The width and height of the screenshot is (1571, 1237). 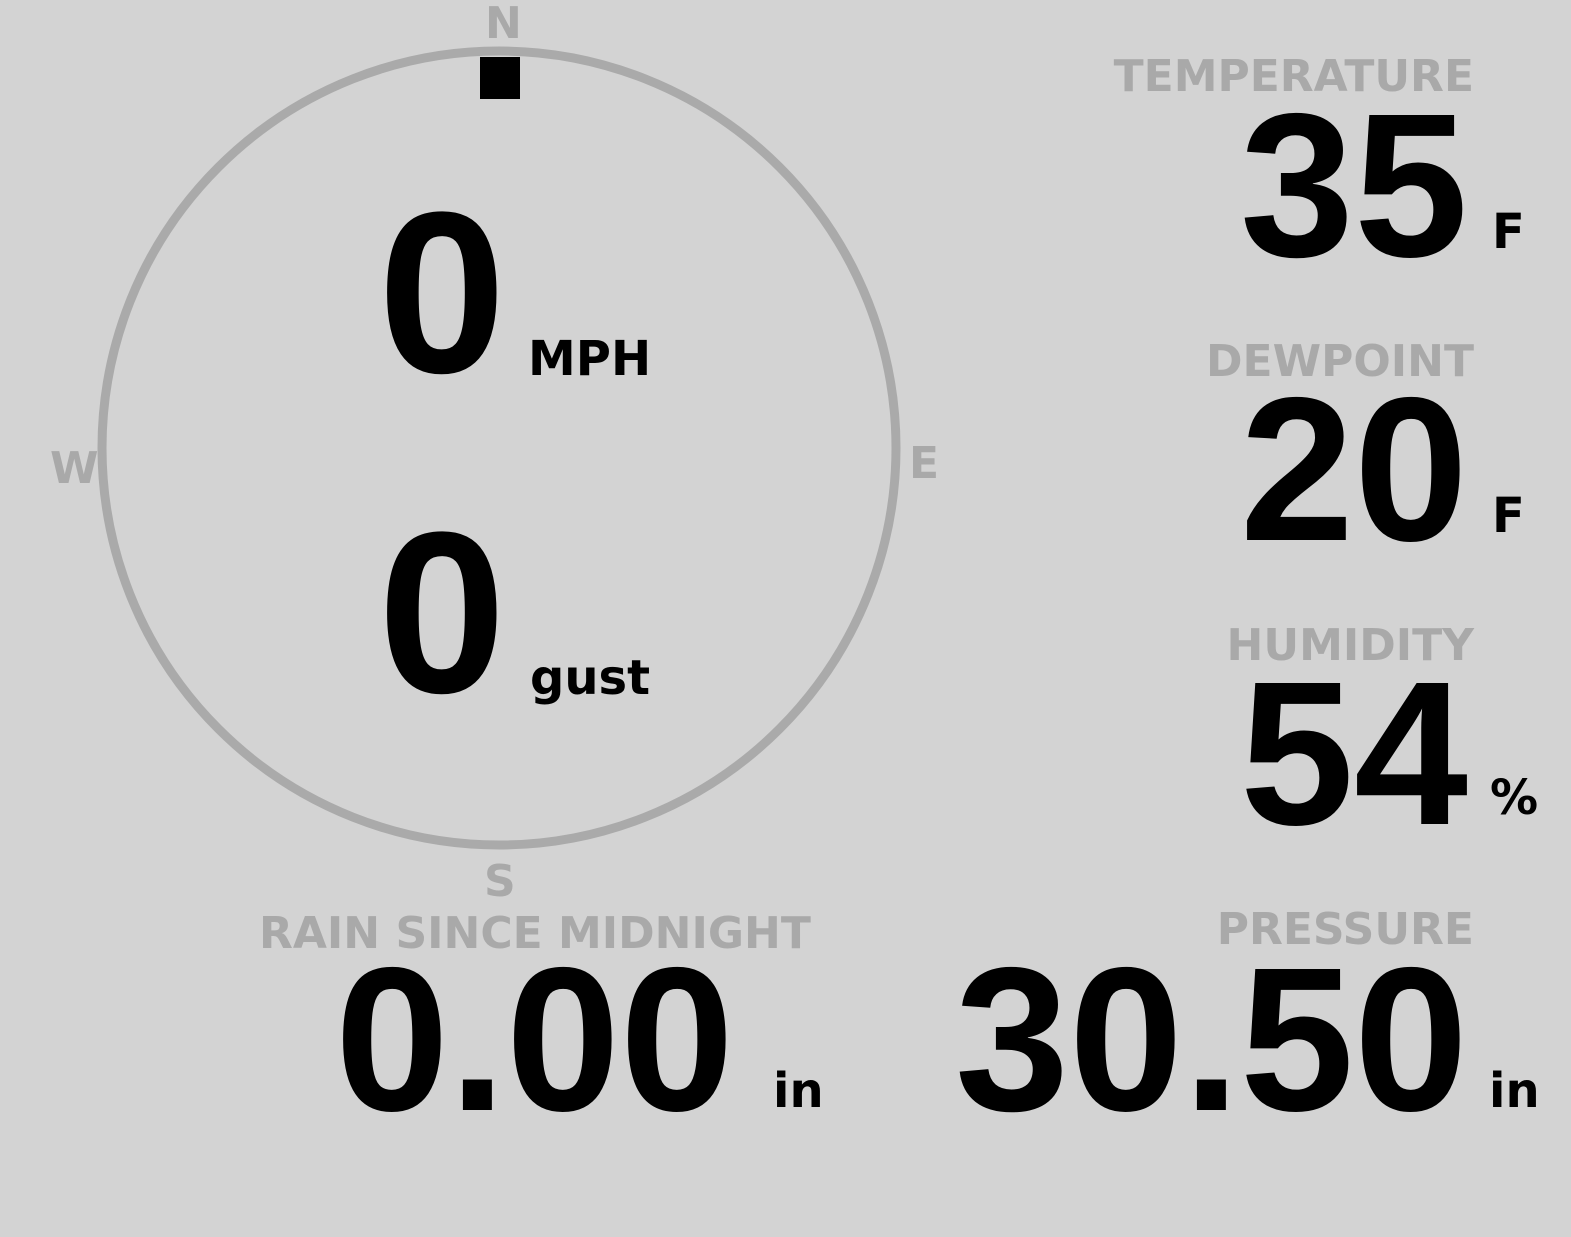 I want to click on dewpoint-label: DEWPOINT, so click(x=1340, y=361).